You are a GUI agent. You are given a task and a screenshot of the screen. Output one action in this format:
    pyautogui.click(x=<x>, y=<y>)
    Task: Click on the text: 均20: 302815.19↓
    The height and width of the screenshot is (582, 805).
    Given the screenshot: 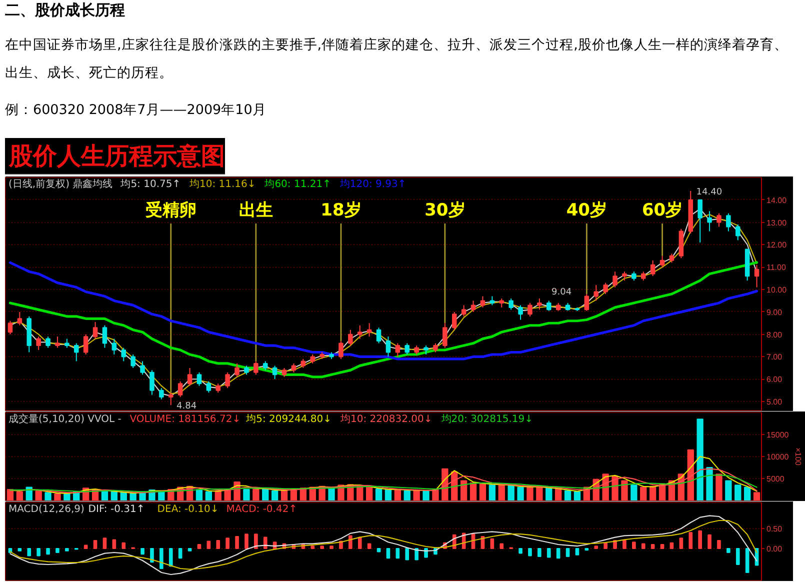 What is the action you would take?
    pyautogui.click(x=487, y=419)
    